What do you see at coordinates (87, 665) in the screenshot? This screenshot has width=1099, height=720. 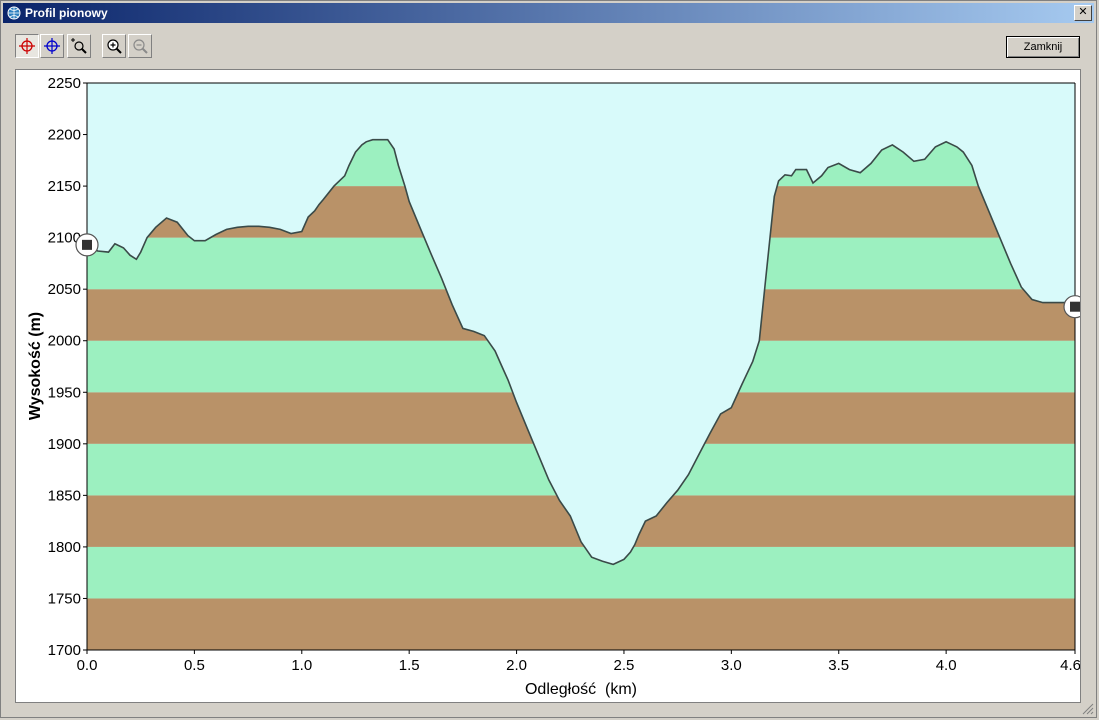 I see `x-tick-label: 0.0` at bounding box center [87, 665].